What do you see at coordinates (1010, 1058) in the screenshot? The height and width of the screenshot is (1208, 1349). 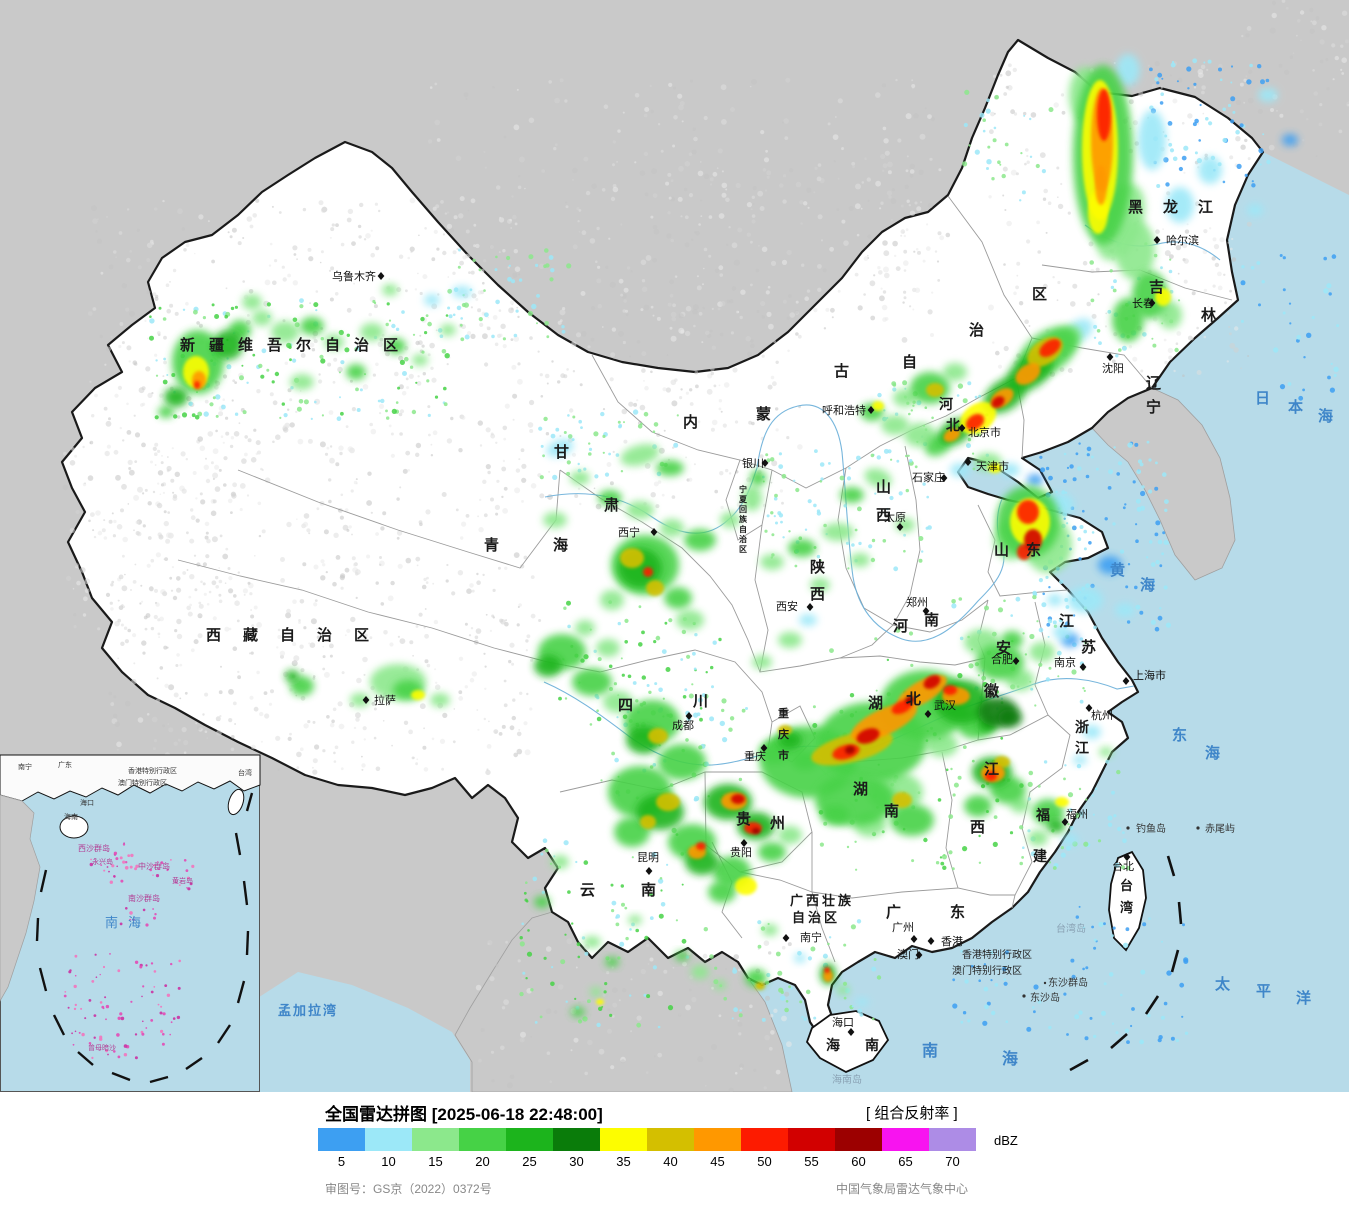 I see `sea-label: 海` at bounding box center [1010, 1058].